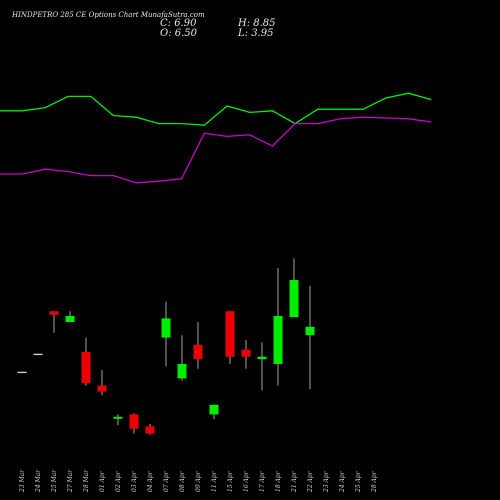 This screenshot has height=500, width=500. What do you see at coordinates (310, 481) in the screenshot?
I see `x-tick-label: 22 Apr` at bounding box center [310, 481].